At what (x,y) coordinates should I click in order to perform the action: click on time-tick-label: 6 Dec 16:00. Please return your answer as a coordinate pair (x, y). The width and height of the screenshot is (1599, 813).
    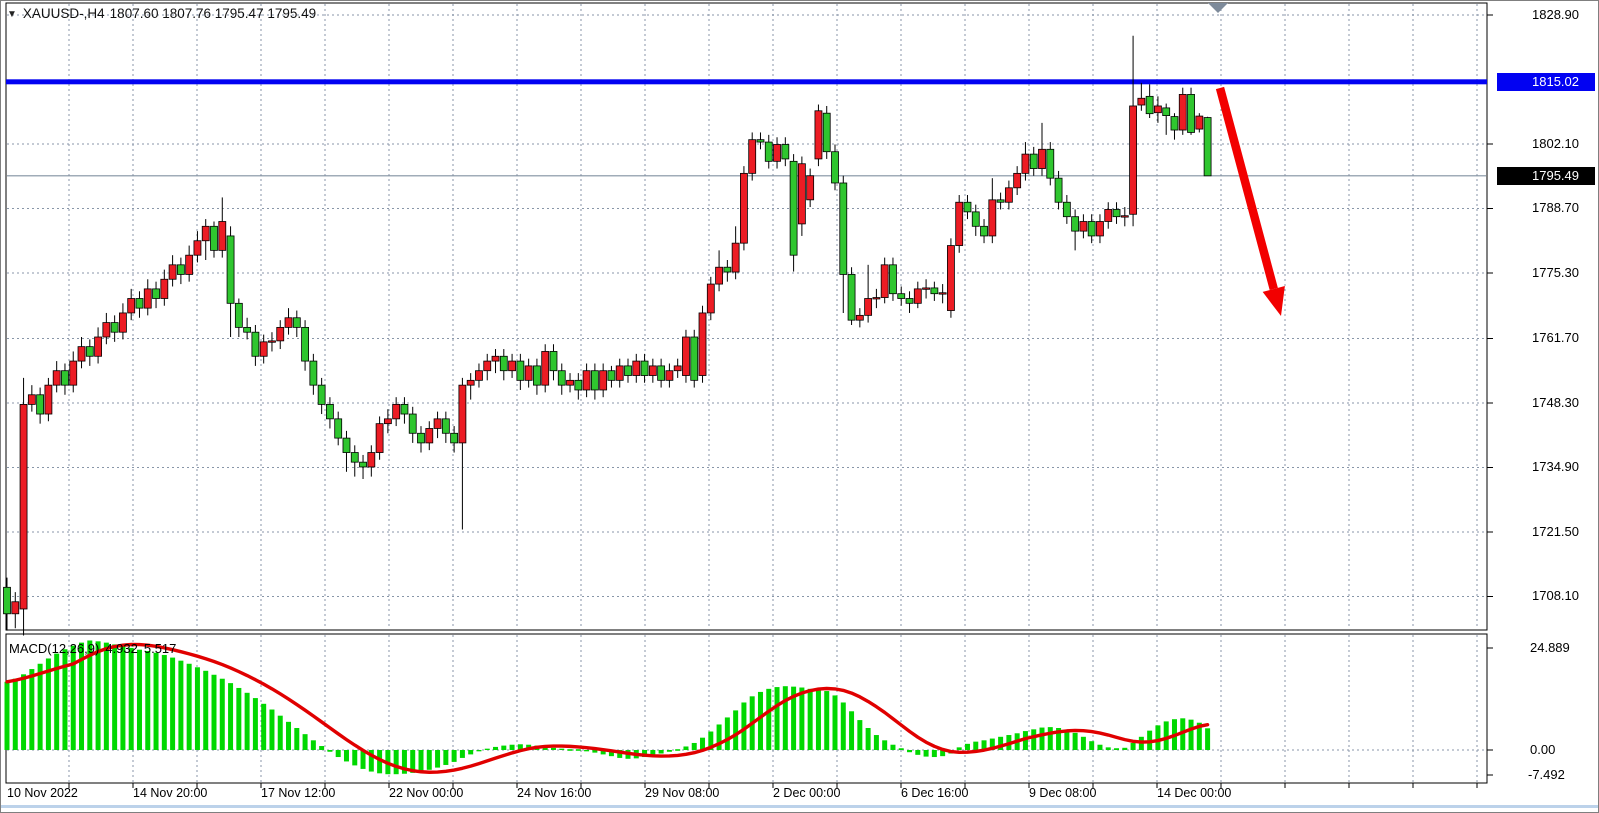
    Looking at the image, I should click on (935, 793).